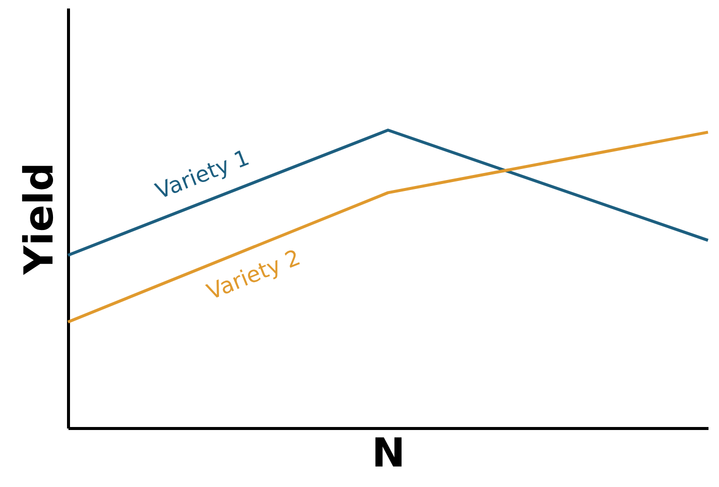  I want to click on x-axis-title: N, so click(389, 453).